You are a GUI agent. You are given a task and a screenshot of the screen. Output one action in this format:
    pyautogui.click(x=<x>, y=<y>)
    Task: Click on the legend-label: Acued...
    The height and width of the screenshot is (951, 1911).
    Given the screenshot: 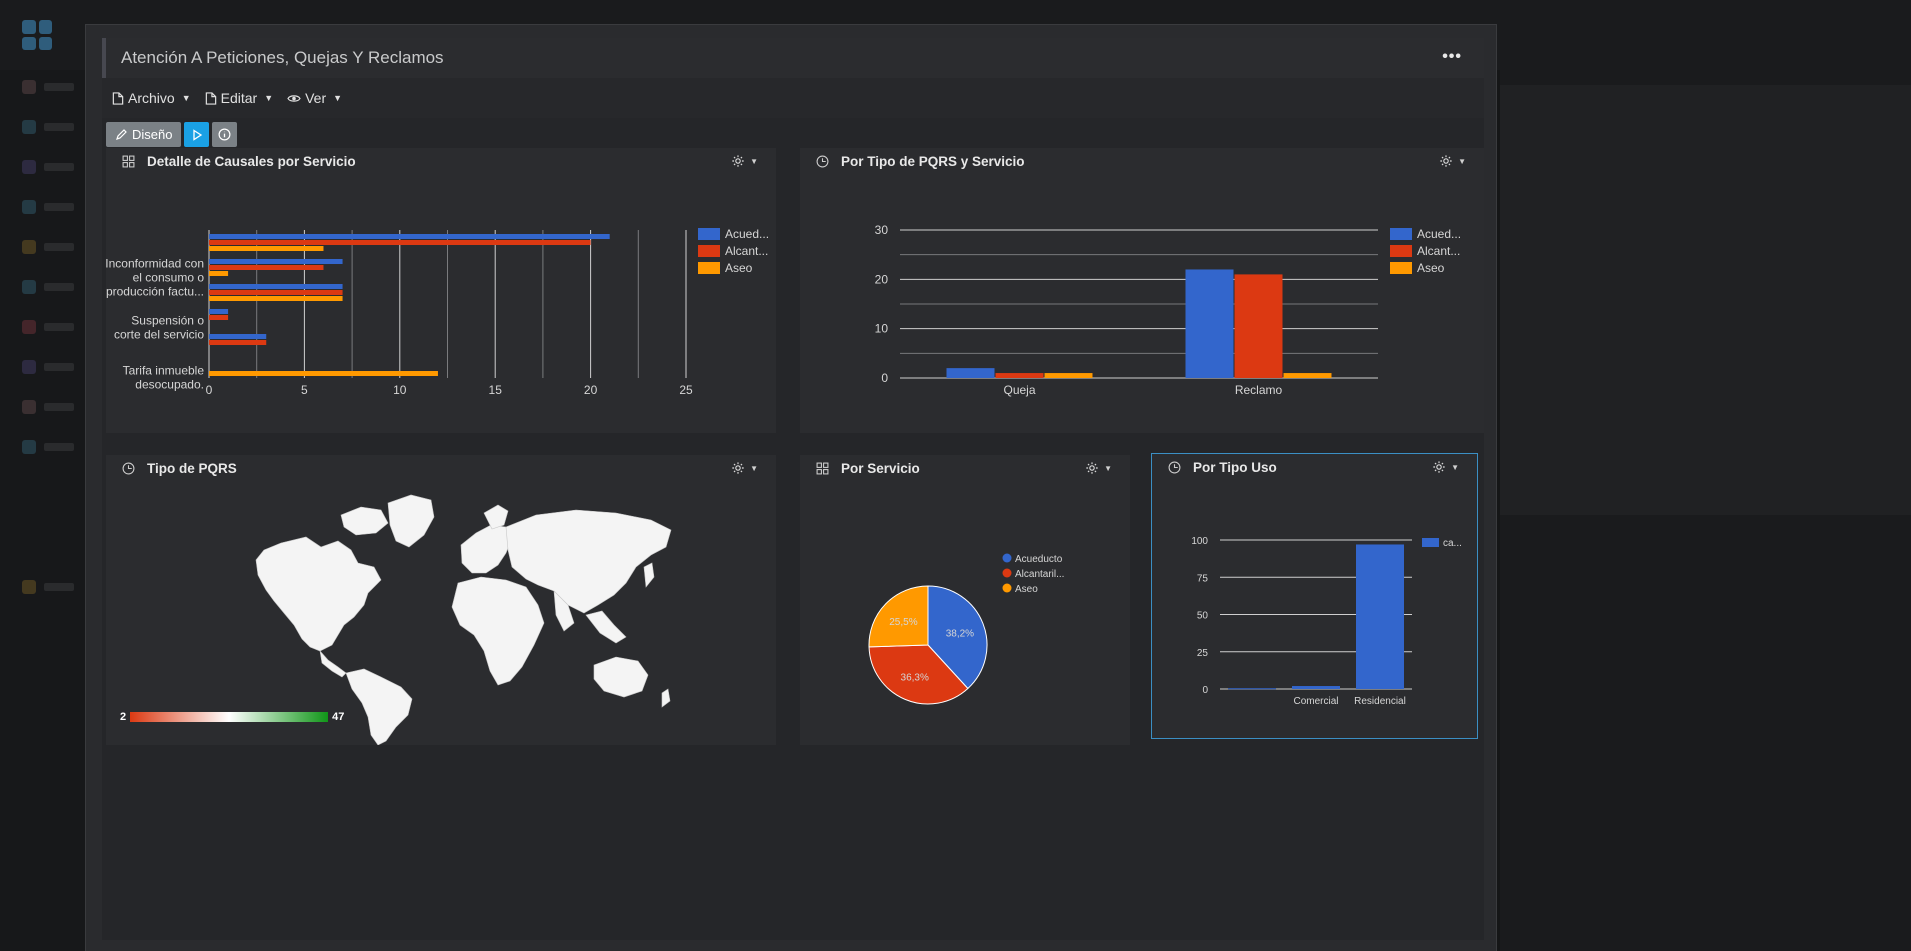 What is the action you would take?
    pyautogui.click(x=1439, y=234)
    